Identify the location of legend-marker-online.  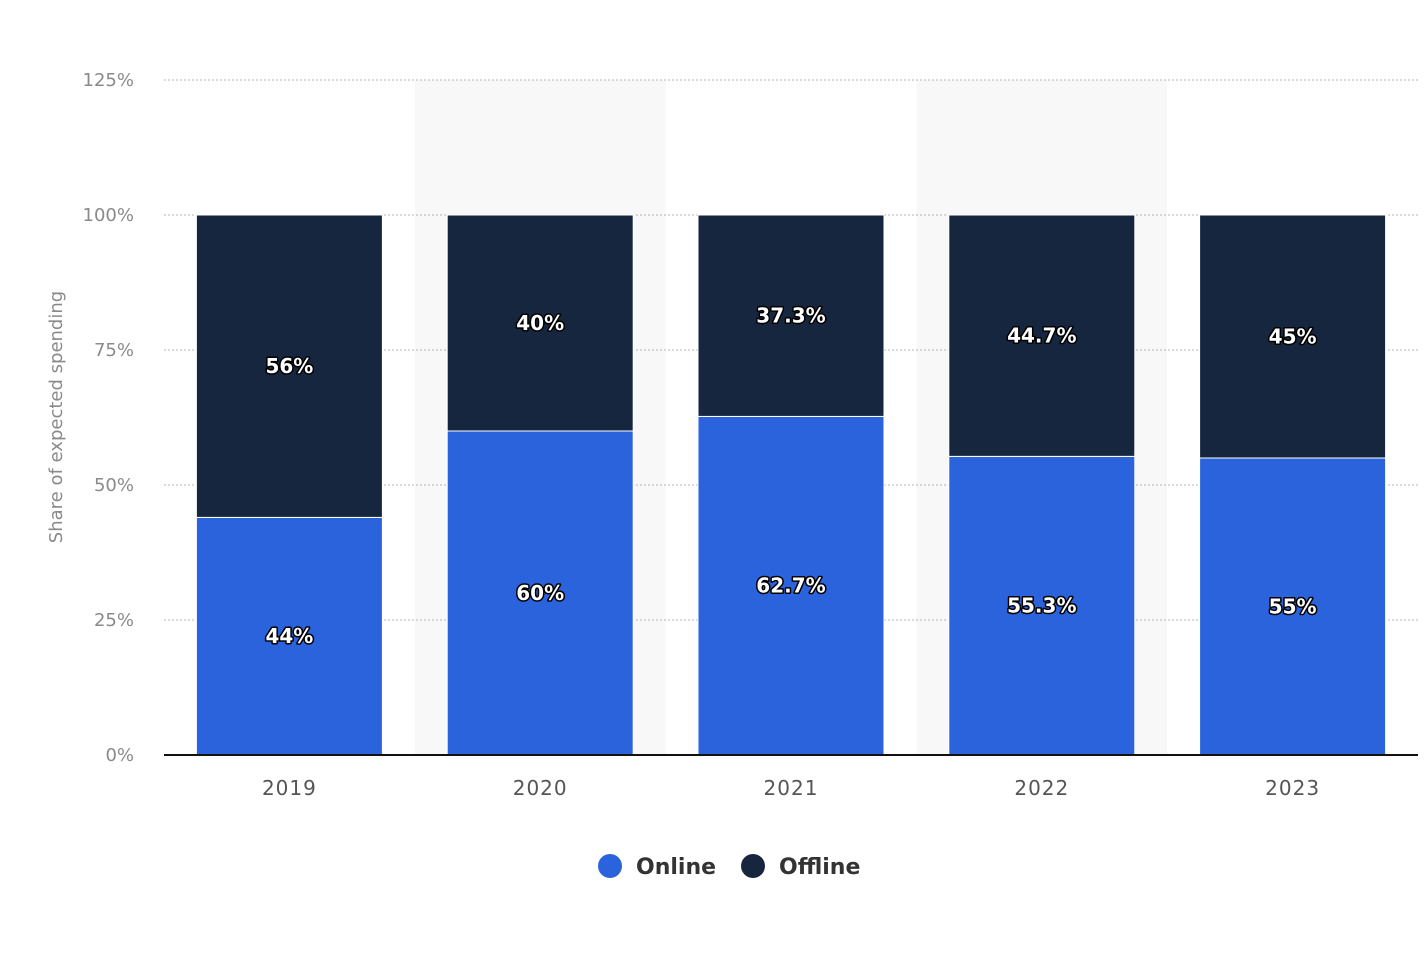
(610, 866).